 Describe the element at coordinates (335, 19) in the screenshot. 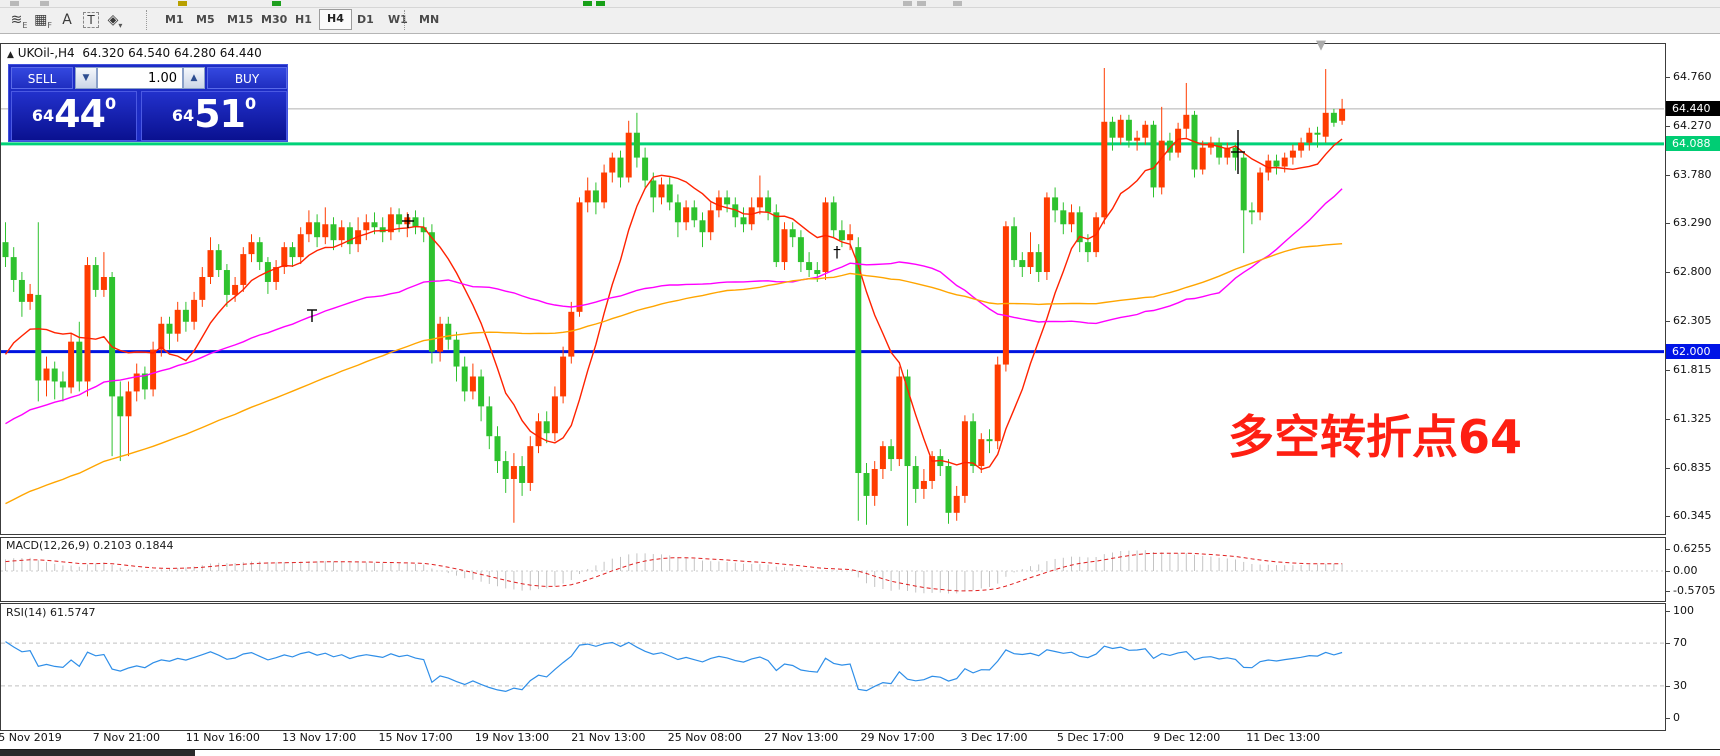

I see `timeframe-h4: H4` at that location.